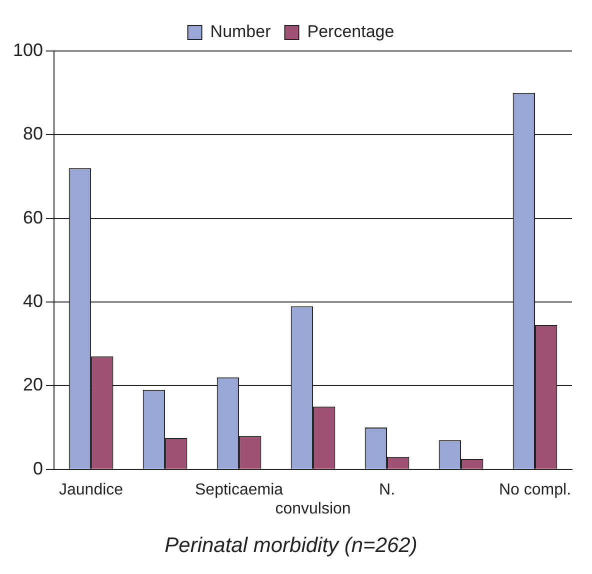  I want to click on x-tick-label: Septicaemia, so click(239, 489).